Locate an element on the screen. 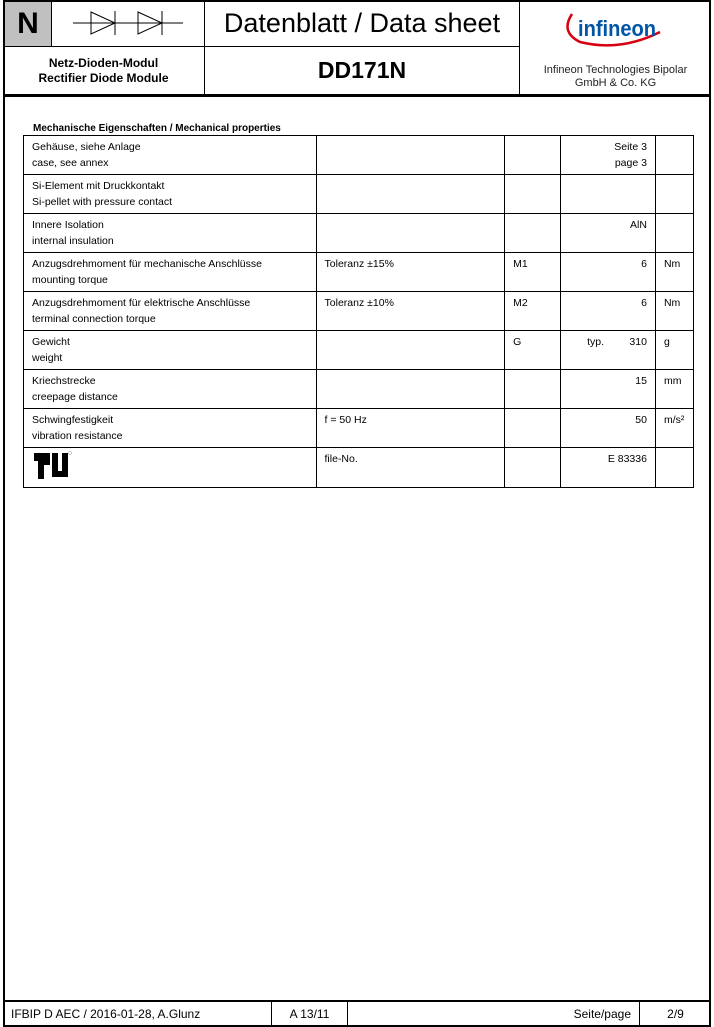 The width and height of the screenshot is (714, 1027). category-letter: N is located at coordinates (27, 23).